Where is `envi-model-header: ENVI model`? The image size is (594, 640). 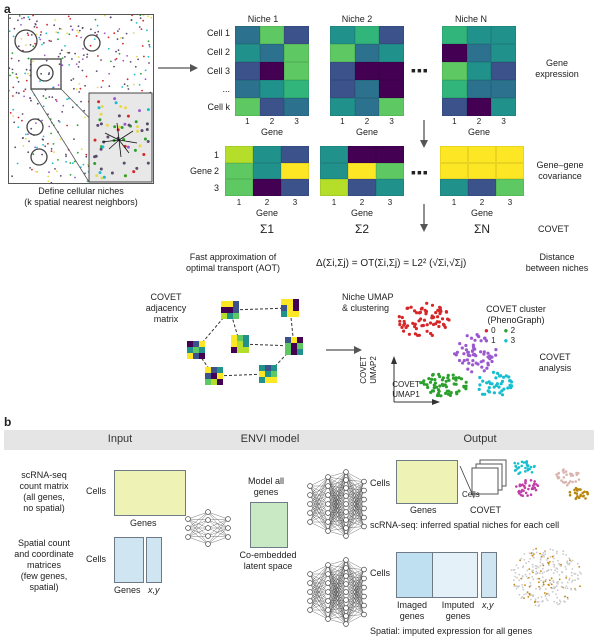
envi-model-header: ENVI model is located at coordinates (270, 439).